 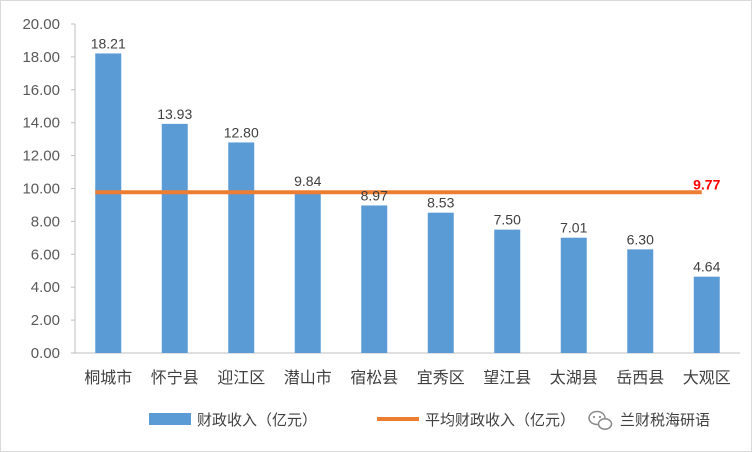 What do you see at coordinates (507, 377) in the screenshot?
I see `x-category-label: 望江县` at bounding box center [507, 377].